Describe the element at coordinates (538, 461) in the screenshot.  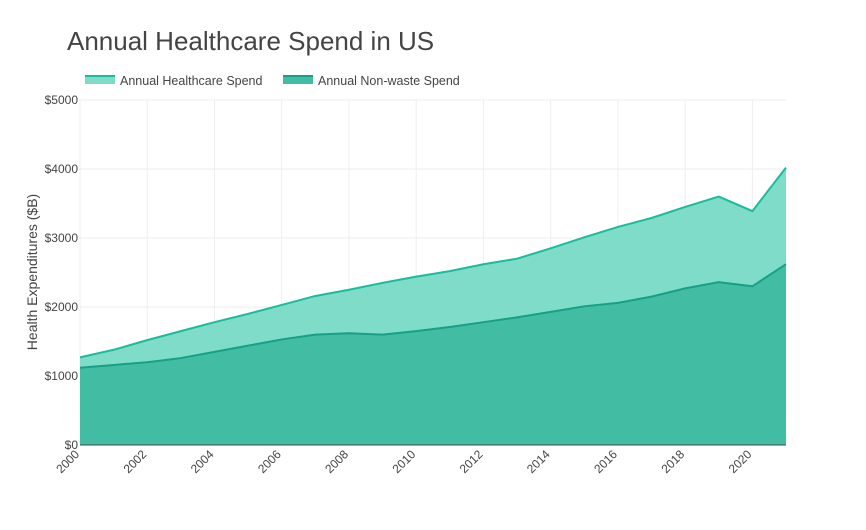
I see `x-tick-label: 2014` at that location.